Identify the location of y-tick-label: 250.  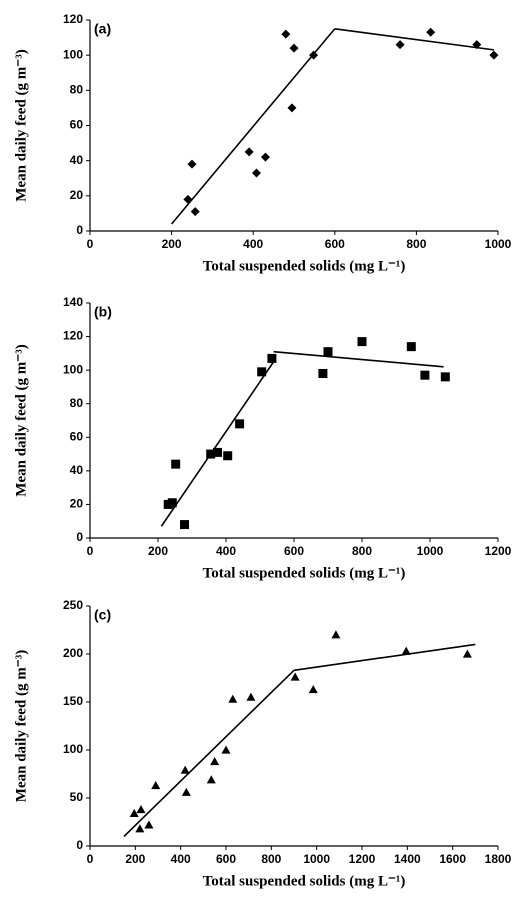
(73, 605).